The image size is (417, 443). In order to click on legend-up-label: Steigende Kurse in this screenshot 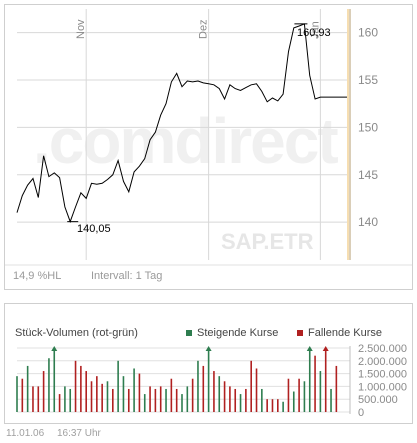, I will do `click(237, 333)`.